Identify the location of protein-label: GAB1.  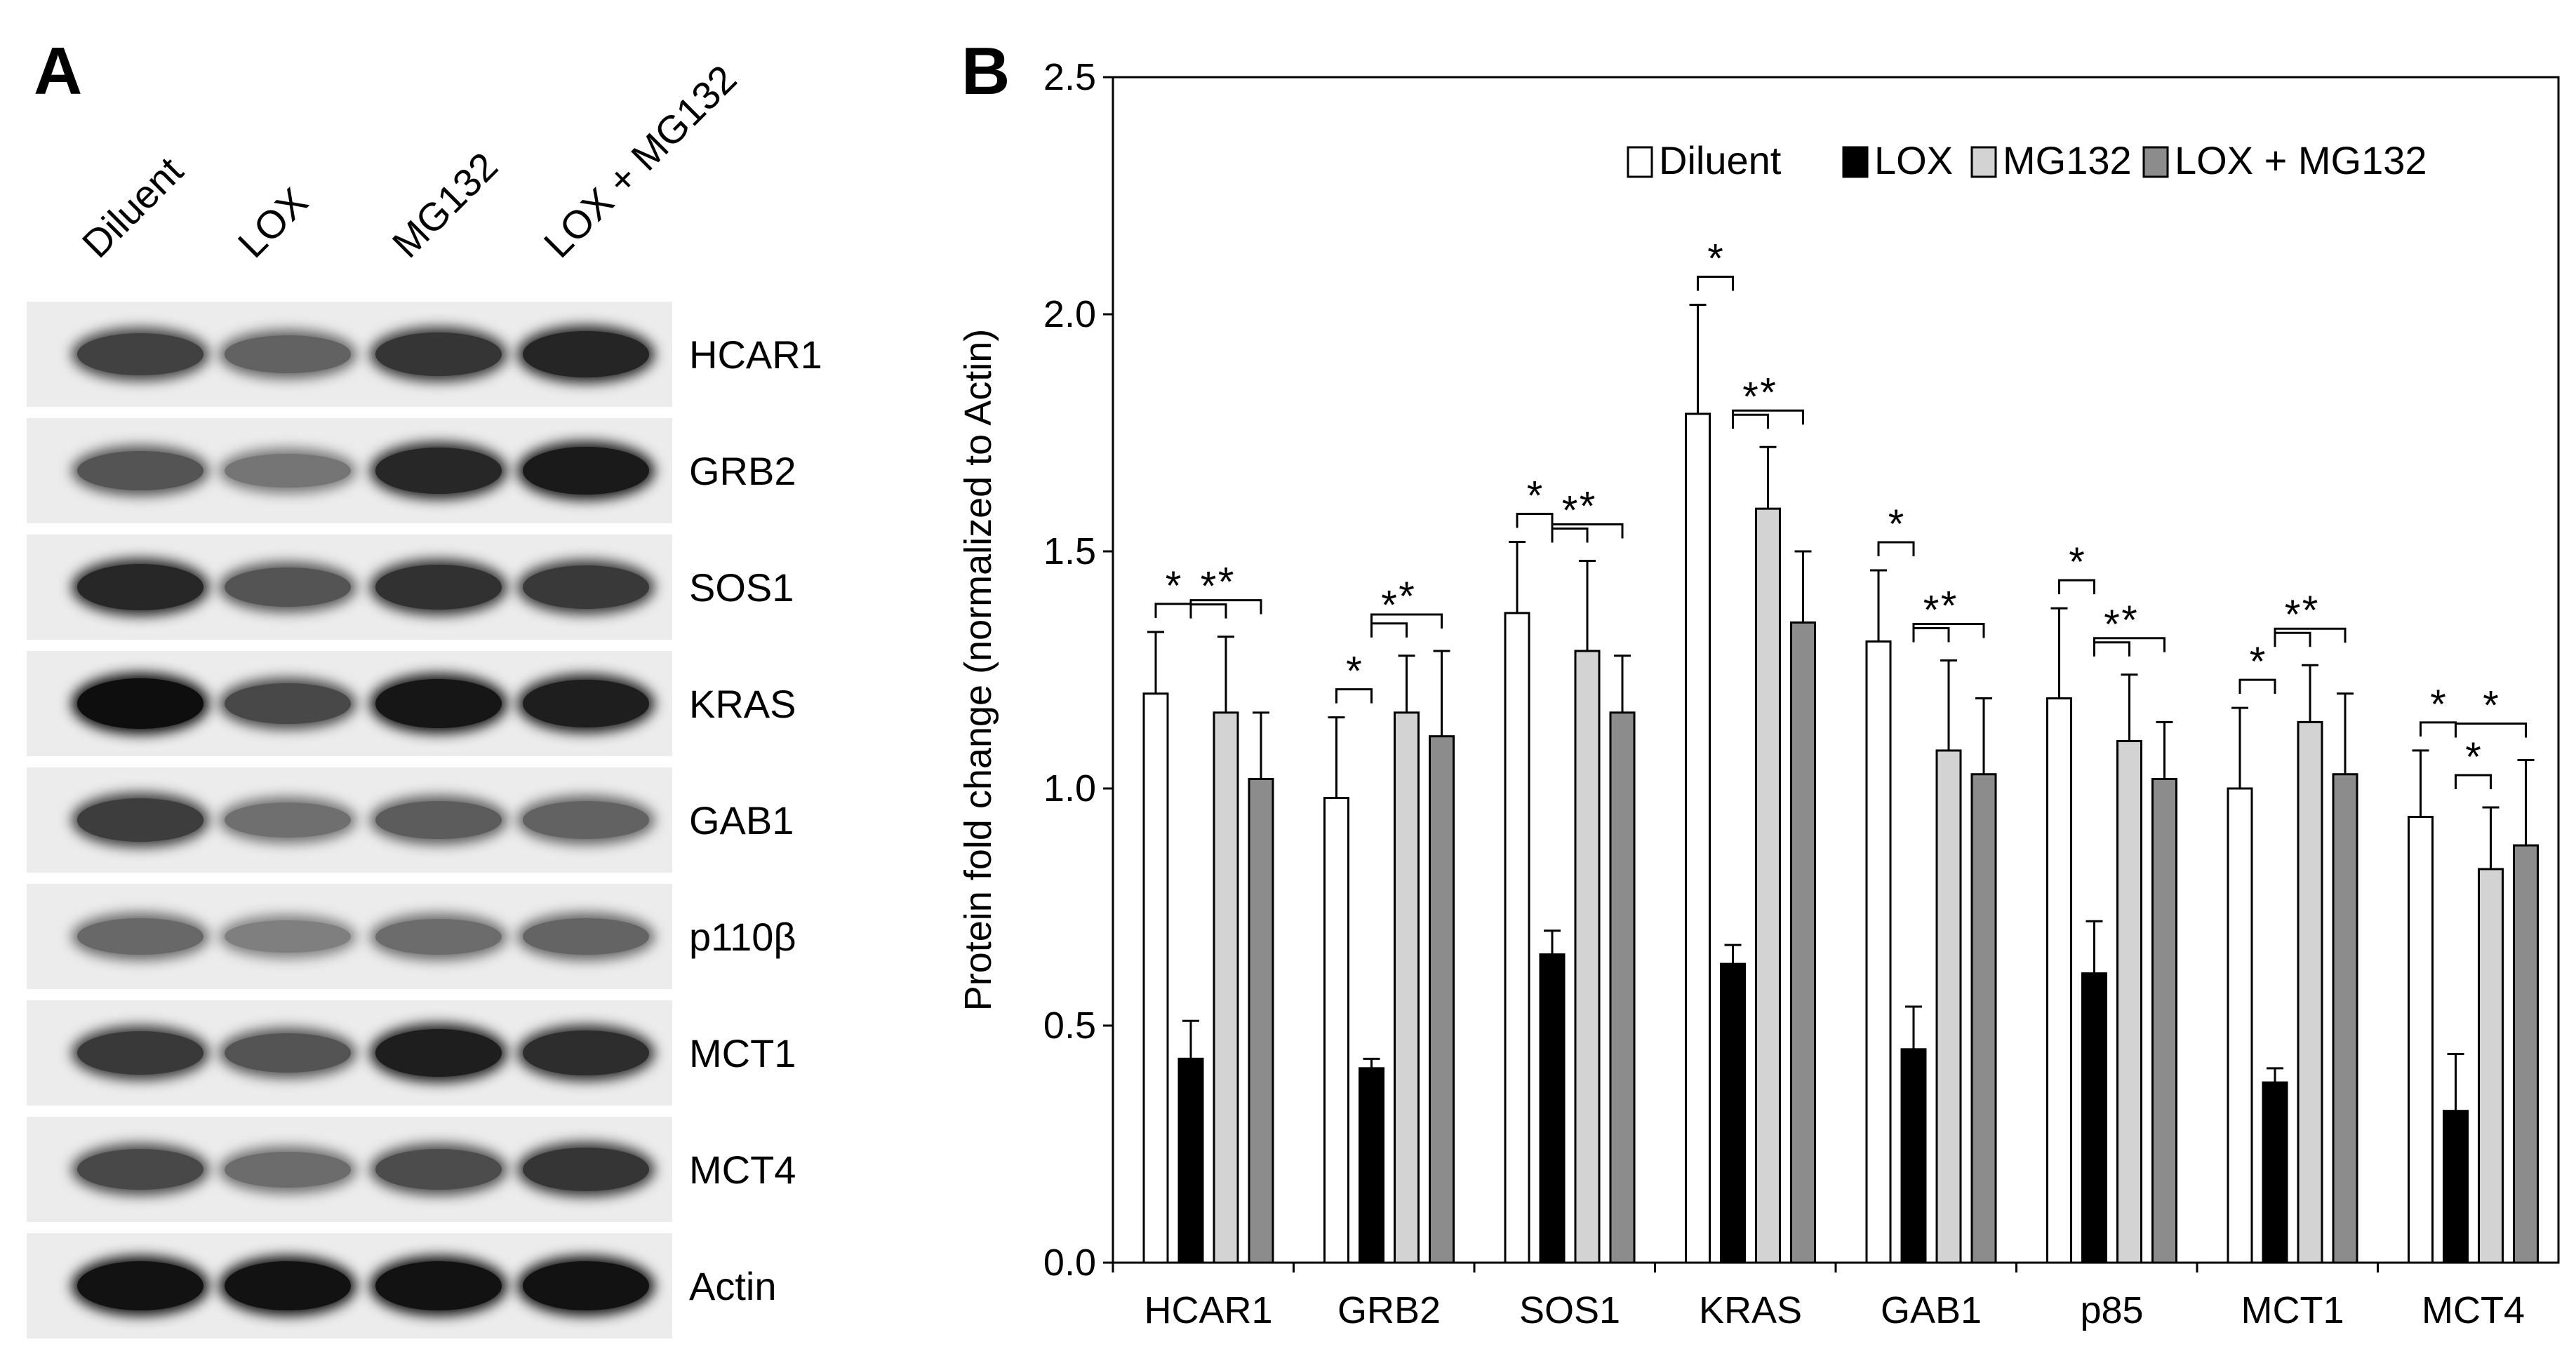
(742, 820).